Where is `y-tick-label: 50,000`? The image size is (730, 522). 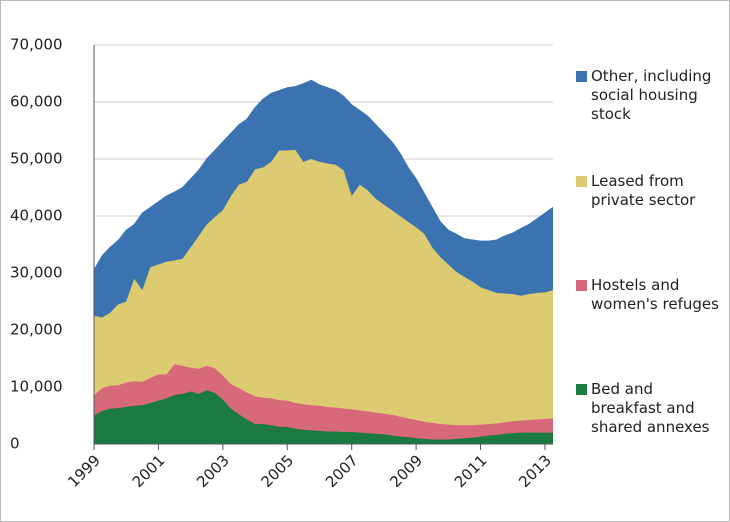
y-tick-label: 50,000 is located at coordinates (36, 159).